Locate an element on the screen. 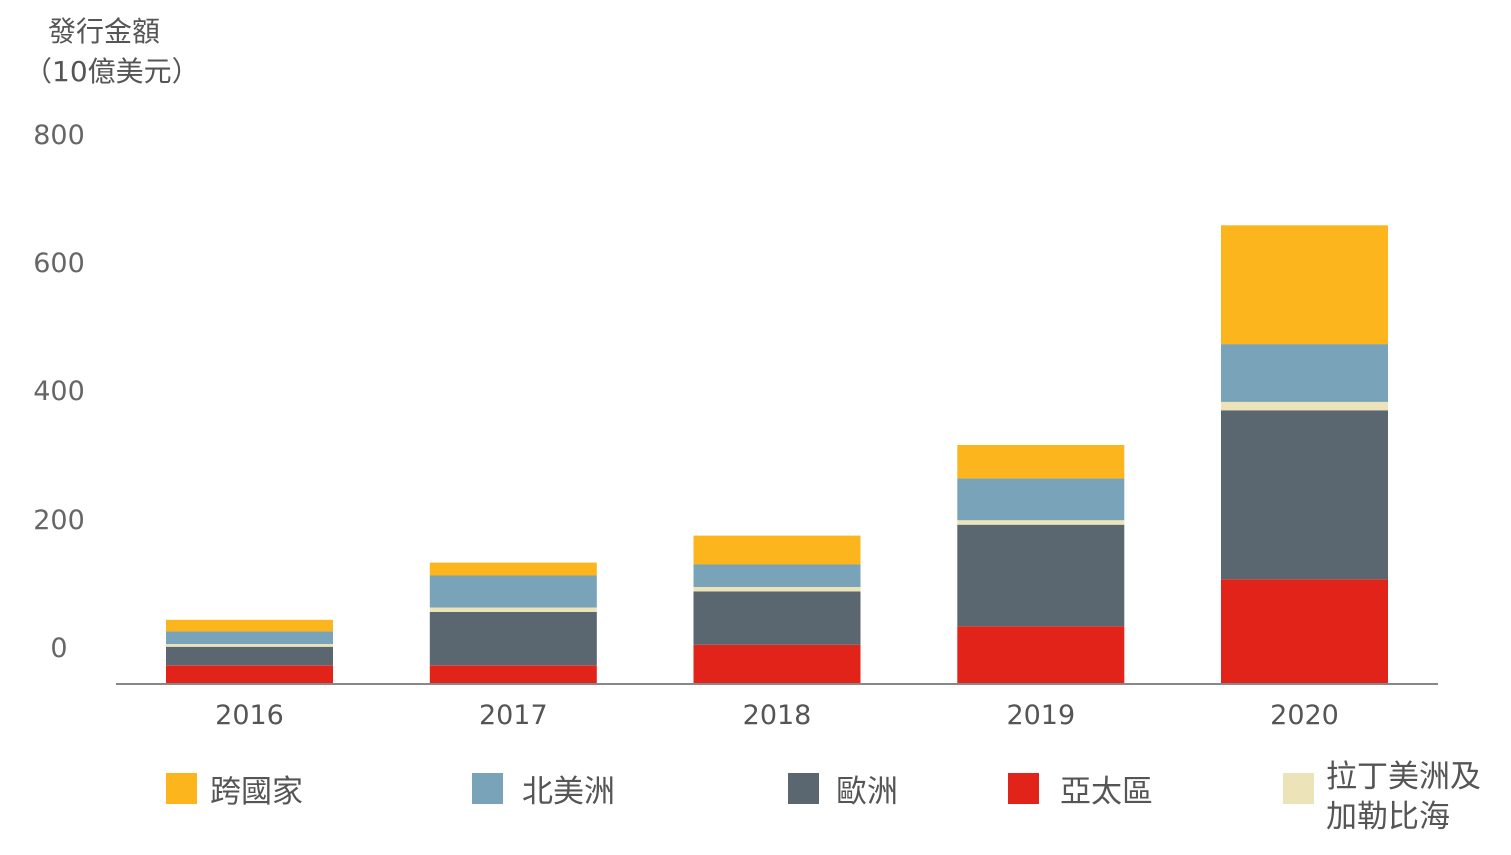  legend-item: 北美洲 is located at coordinates (543, 791).